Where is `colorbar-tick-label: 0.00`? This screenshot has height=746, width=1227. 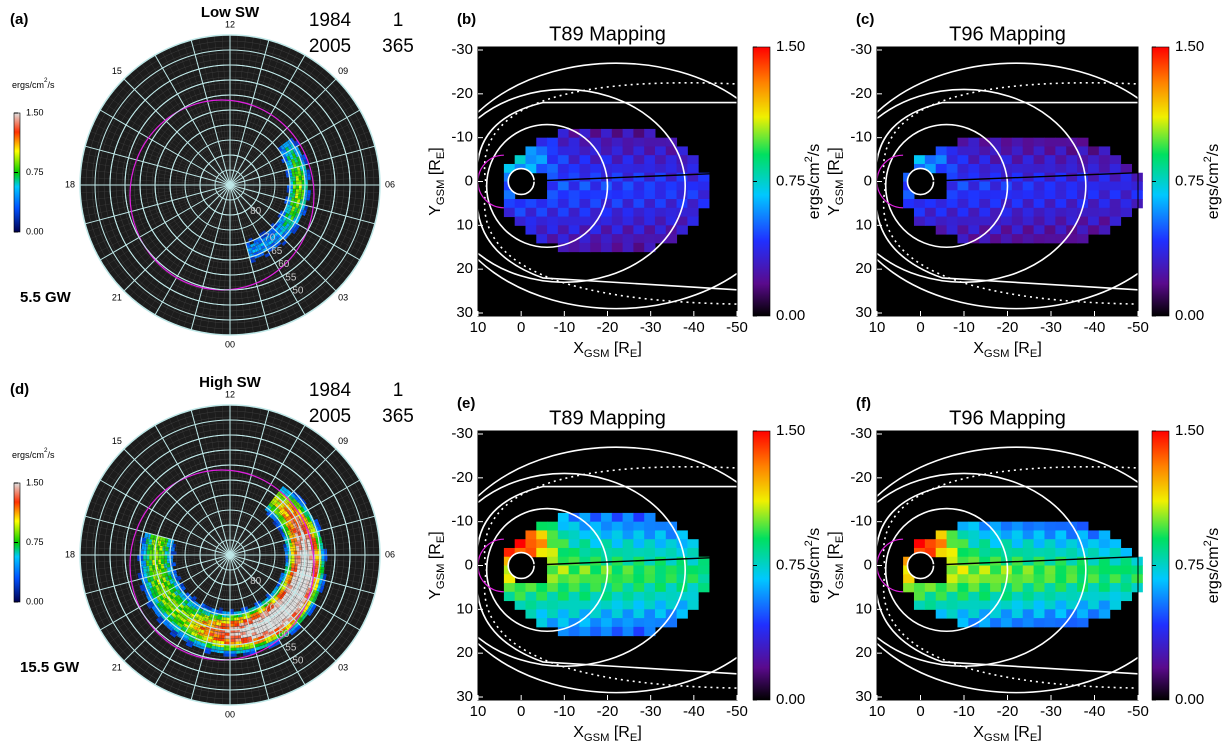
colorbar-tick-label: 0.00 is located at coordinates (790, 315).